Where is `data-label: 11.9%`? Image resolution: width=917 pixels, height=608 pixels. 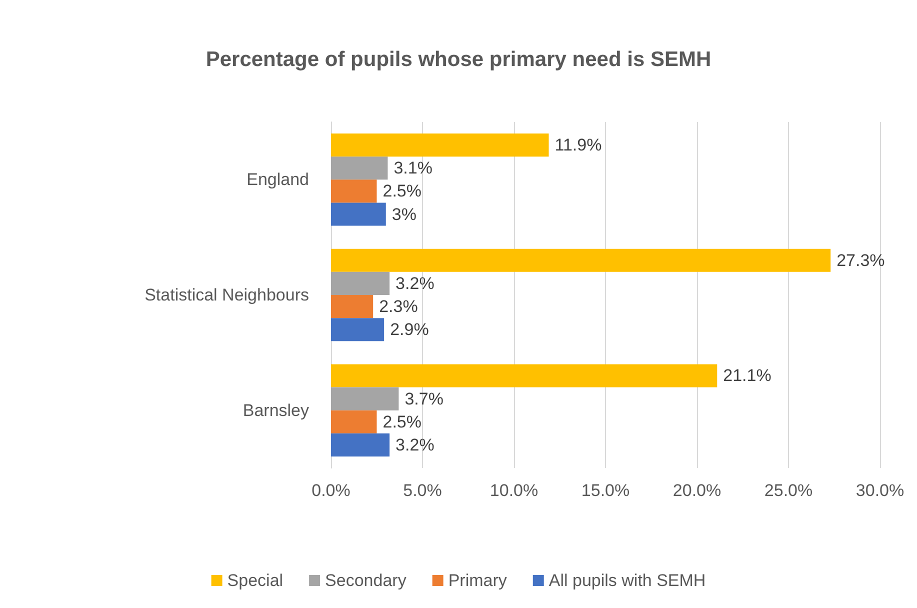 data-label: 11.9% is located at coordinates (578, 145).